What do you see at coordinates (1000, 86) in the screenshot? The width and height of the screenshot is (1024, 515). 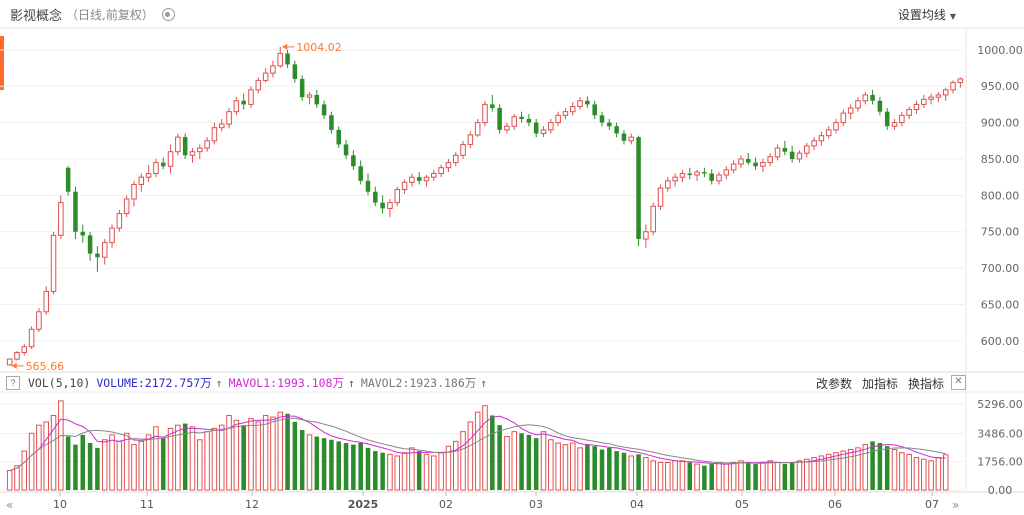 I see `price-tick-label: 950.00` at bounding box center [1000, 86].